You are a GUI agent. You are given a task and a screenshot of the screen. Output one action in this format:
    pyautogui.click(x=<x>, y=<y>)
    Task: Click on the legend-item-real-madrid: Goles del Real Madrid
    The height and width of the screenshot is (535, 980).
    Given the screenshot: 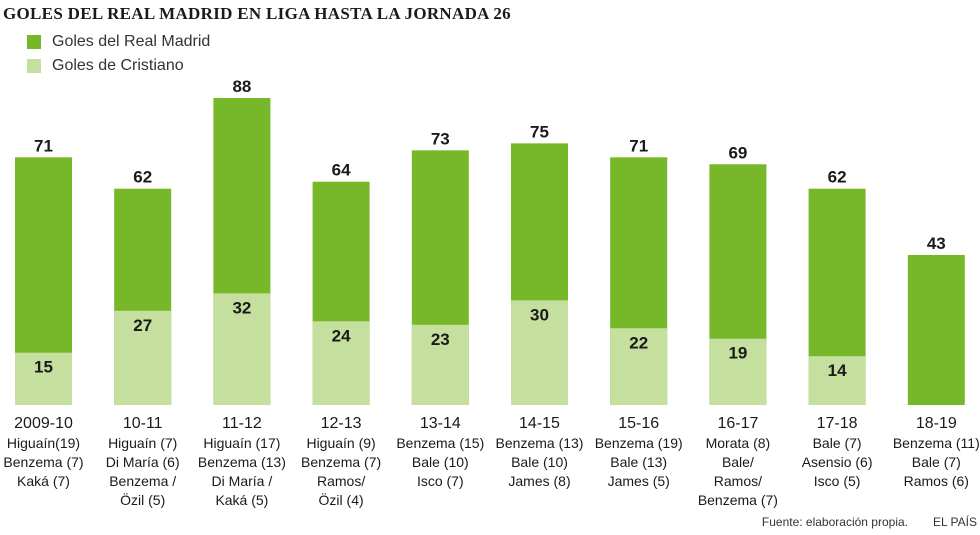 What is the action you would take?
    pyautogui.click(x=118, y=42)
    